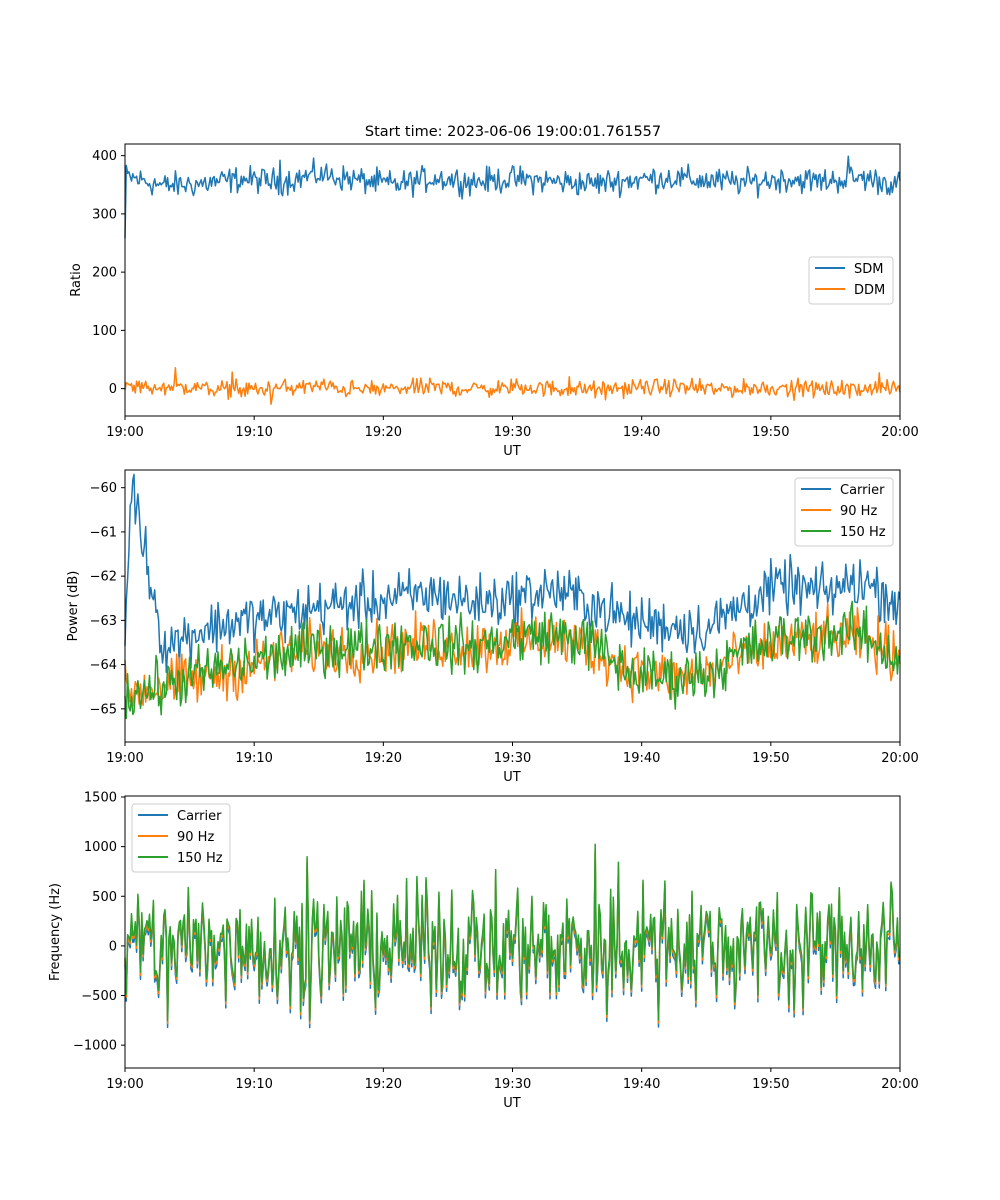 This screenshot has height=1200, width=1000. What do you see at coordinates (100, 797) in the screenshot?
I see `frequency-y-tick-label: 1500` at bounding box center [100, 797].